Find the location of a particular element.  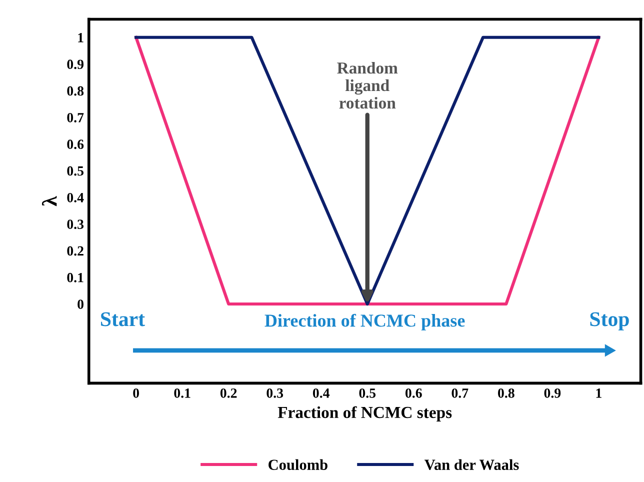

y-tick-label: 0.8 is located at coordinates (75, 91).